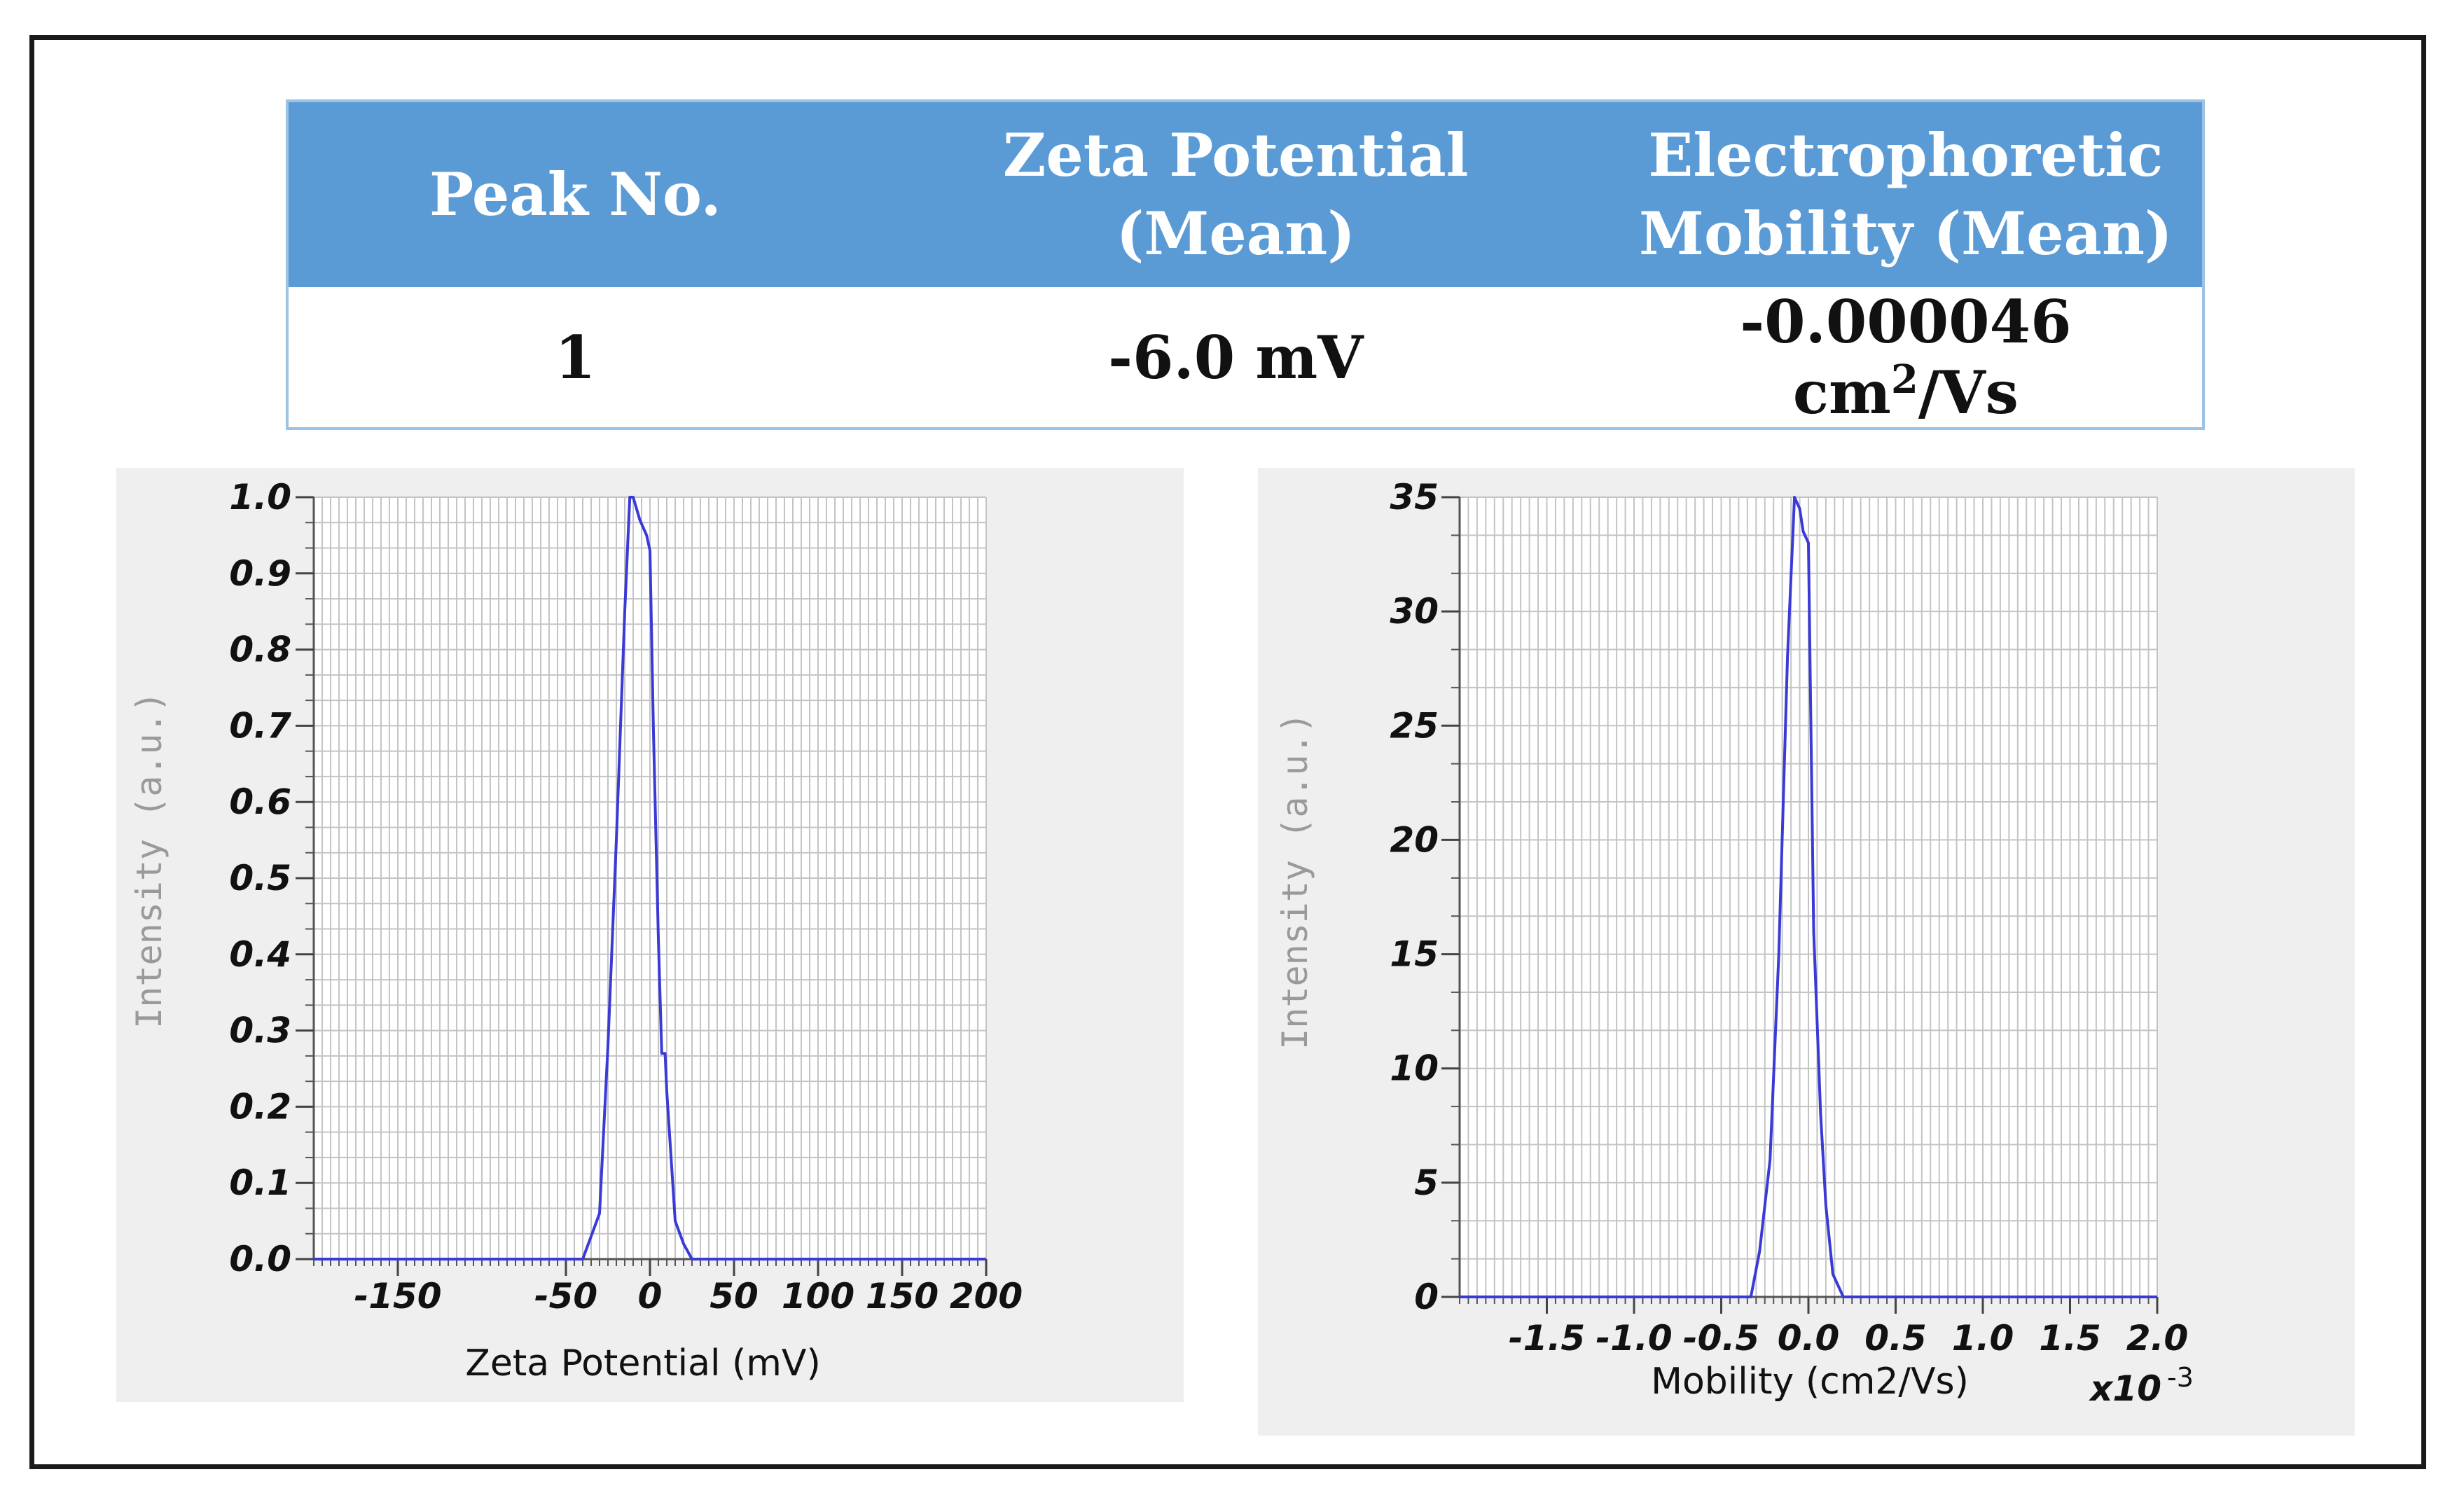  I want to click on y-tick-label: 0.4, so click(260, 954).